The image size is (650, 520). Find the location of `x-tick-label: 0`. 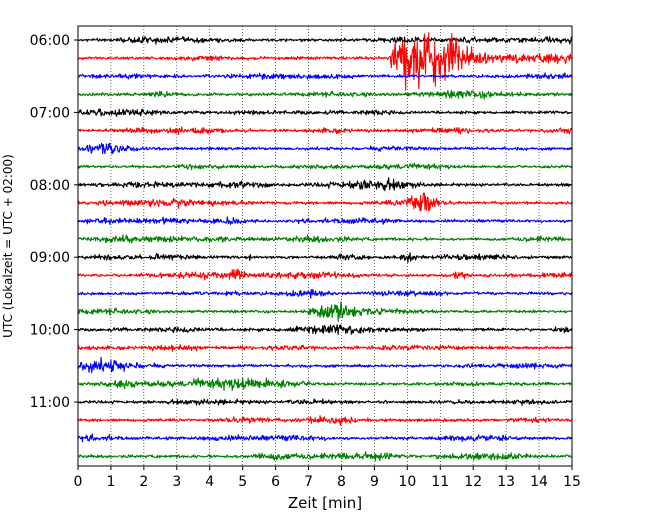

x-tick-label: 0 is located at coordinates (78, 482).